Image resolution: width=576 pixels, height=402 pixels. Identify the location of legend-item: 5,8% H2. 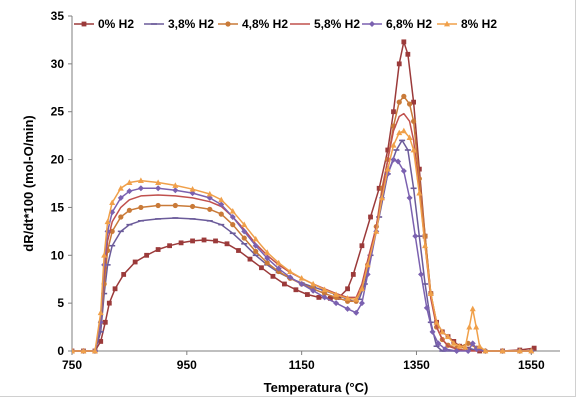
(325, 24).